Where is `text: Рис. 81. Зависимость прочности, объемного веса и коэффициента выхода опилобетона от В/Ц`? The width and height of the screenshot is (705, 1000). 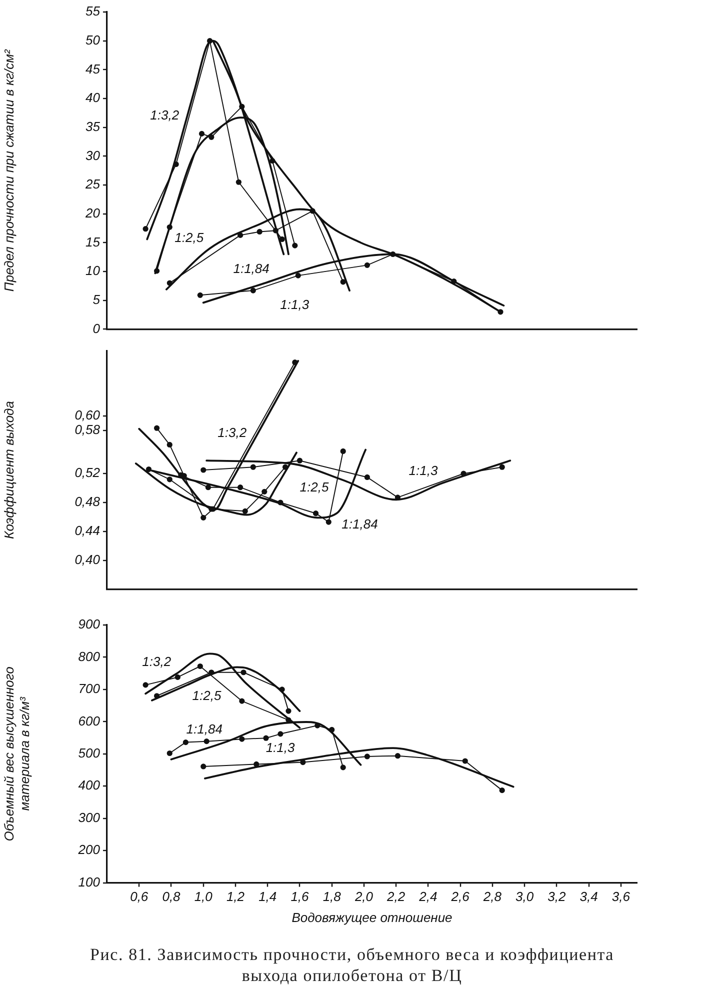
text: Рис. 81. Зависимость прочности, объемного веса и коэффициента выхода опилобетона от В/Ц is located at coordinates (352, 965).